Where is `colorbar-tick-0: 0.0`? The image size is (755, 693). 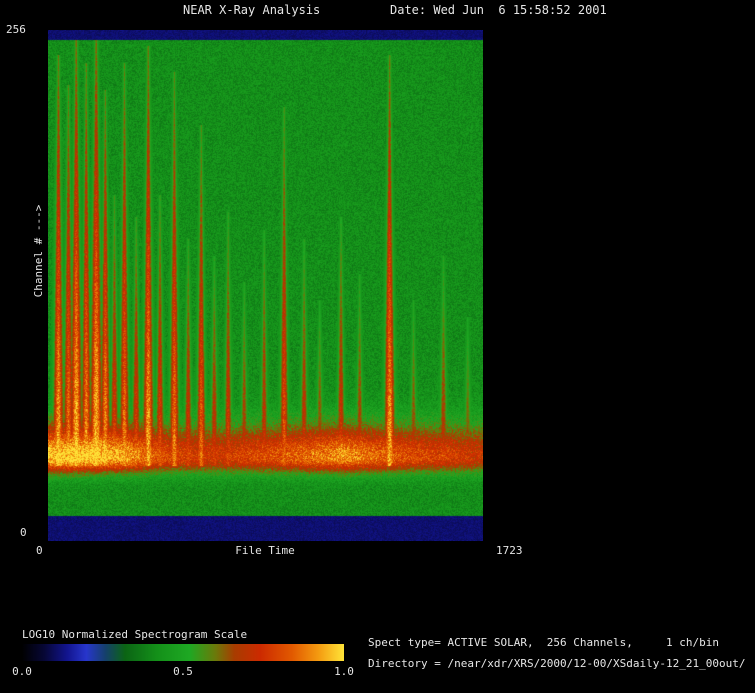 colorbar-tick-0: 0.0 is located at coordinates (22, 671).